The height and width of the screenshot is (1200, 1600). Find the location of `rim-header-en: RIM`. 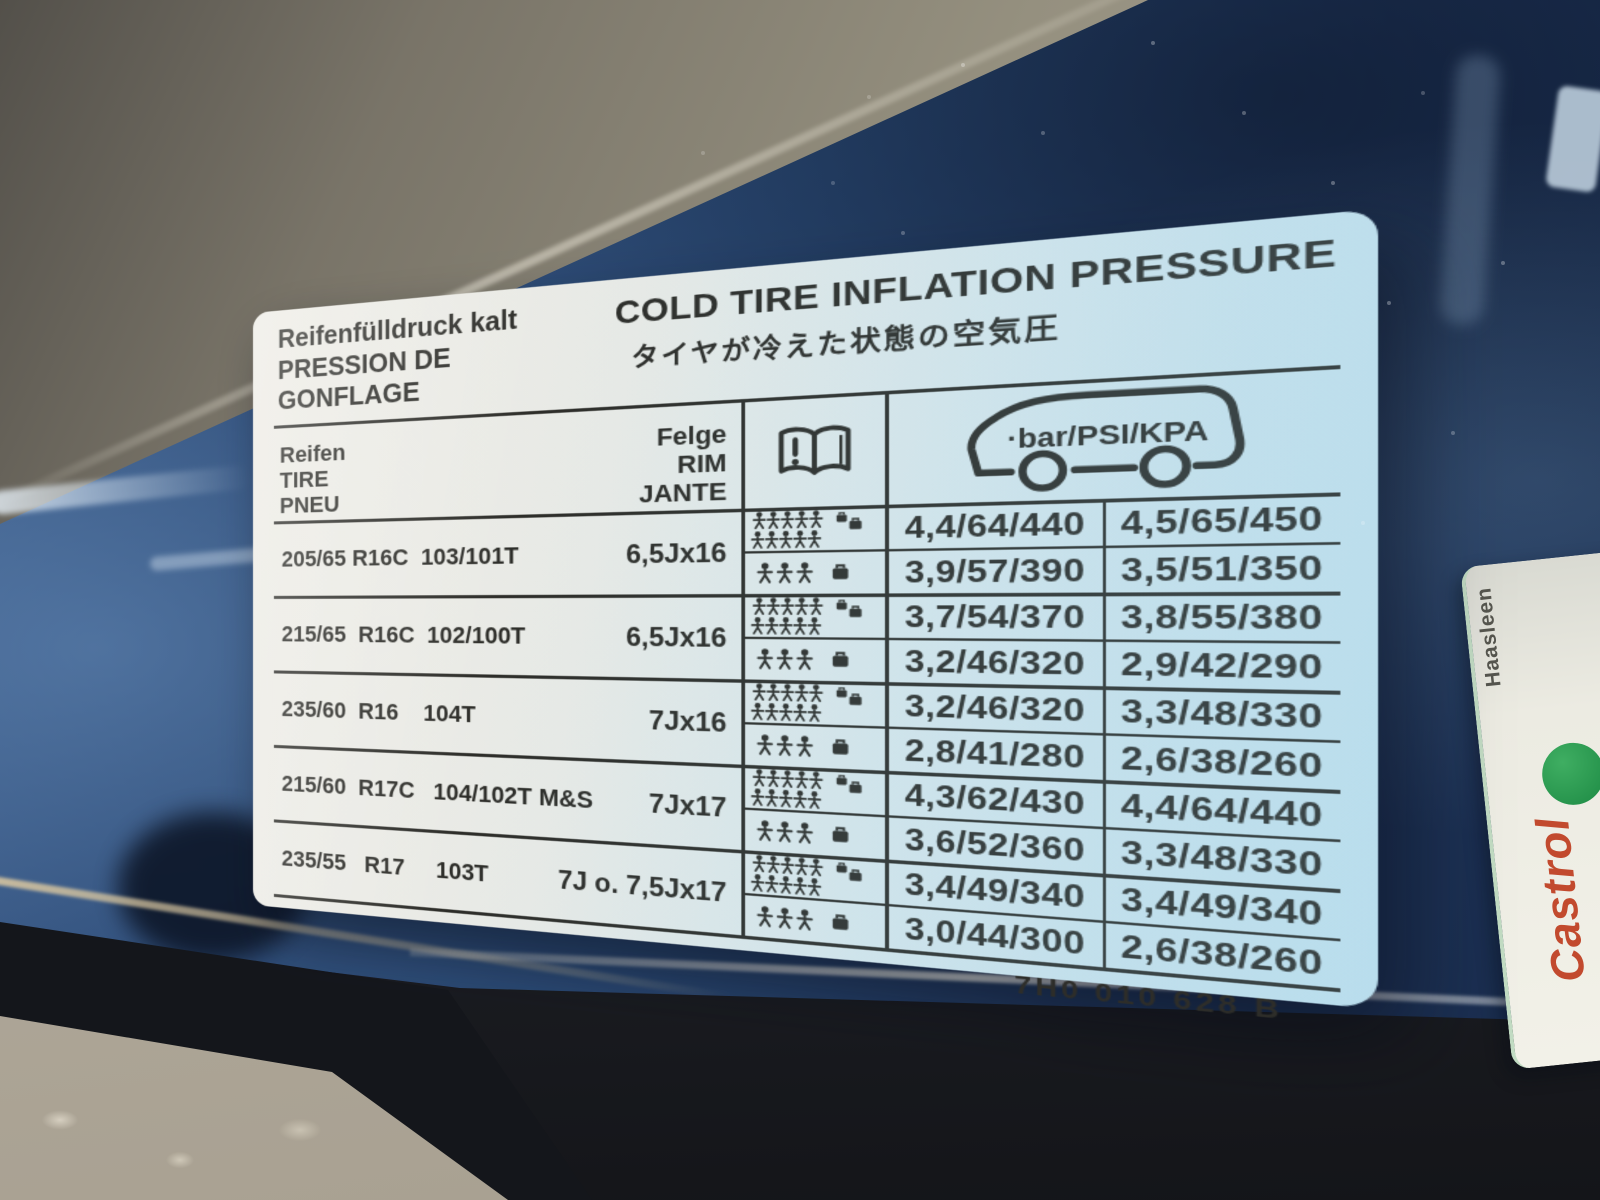

rim-header-en: RIM is located at coordinates (702, 464).